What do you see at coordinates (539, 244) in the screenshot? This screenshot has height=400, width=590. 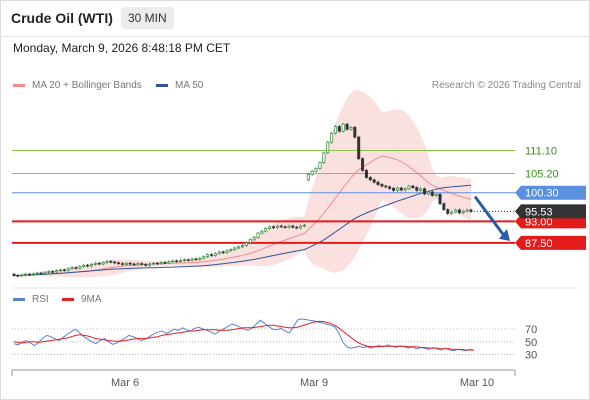 I see `level-label-87.50: 87.50` at bounding box center [539, 244].